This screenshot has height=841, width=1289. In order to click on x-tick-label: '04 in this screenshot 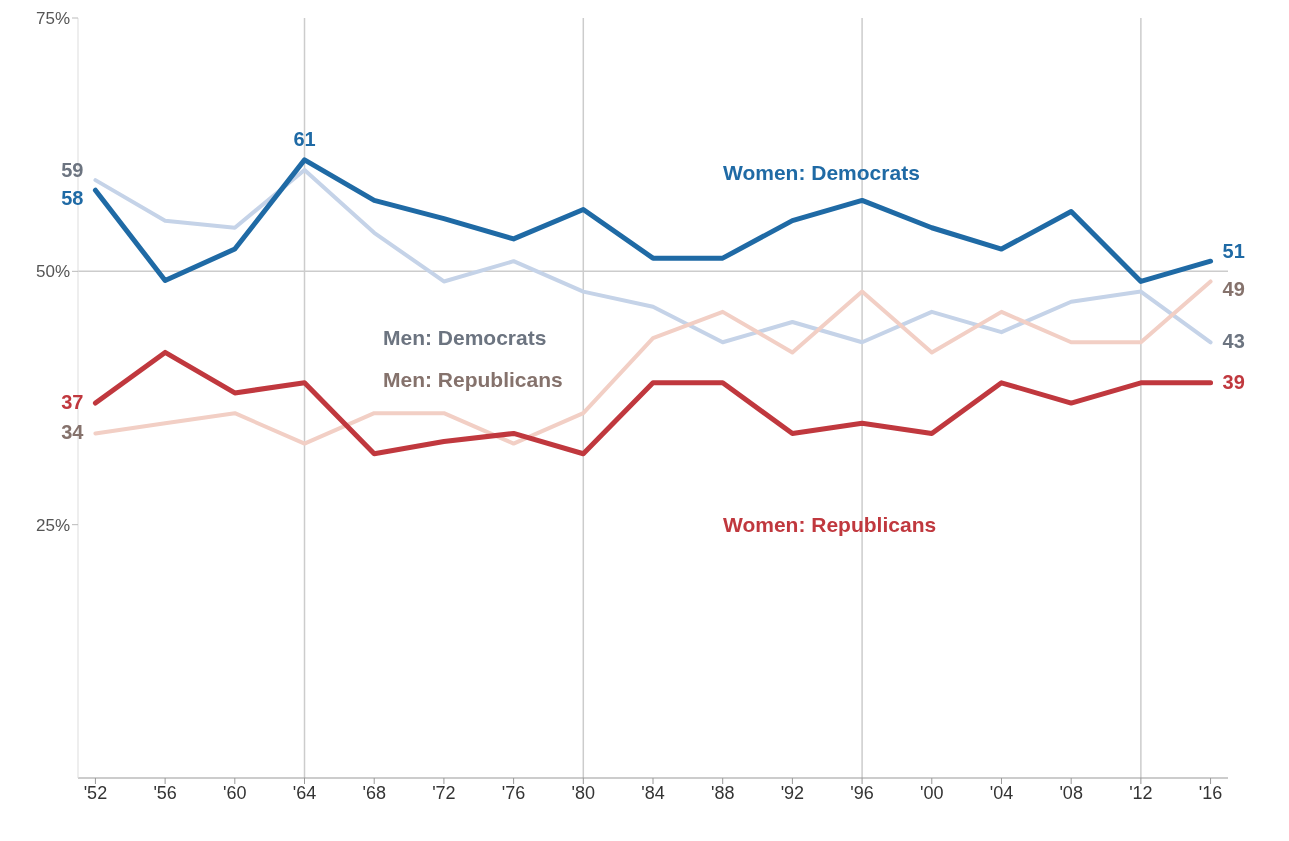, I will do `click(1001, 792)`.